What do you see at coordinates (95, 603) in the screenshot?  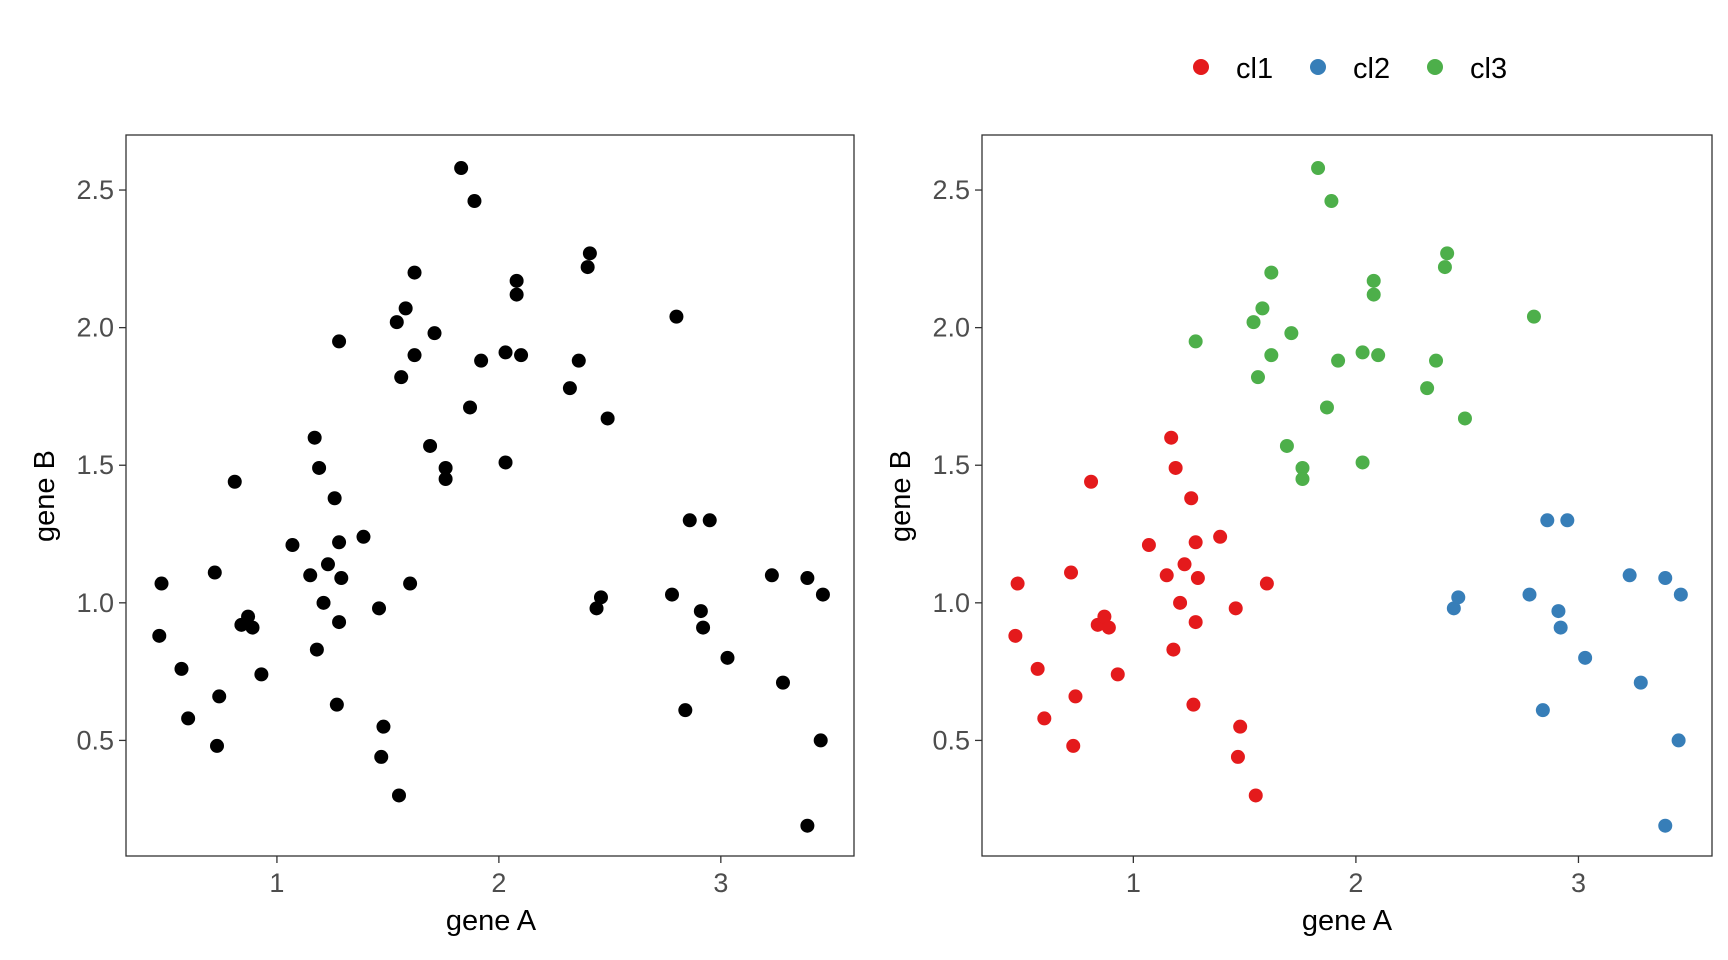 I see `left-y-tick-label: 1.0` at bounding box center [95, 603].